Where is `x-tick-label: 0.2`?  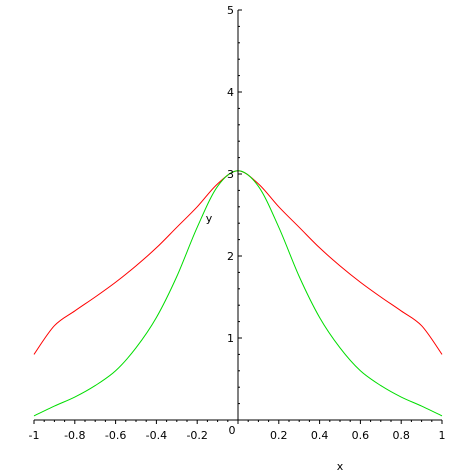 x-tick-label: 0.2 is located at coordinates (279, 435).